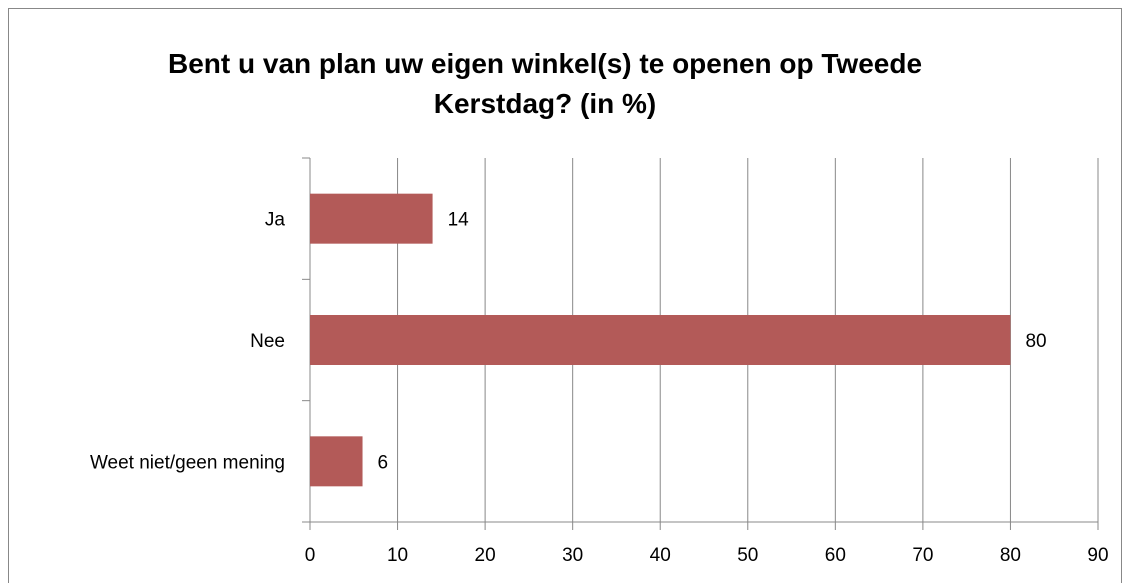 This screenshot has height=583, width=1130. I want to click on x-tick-label: 80, so click(1010, 555).